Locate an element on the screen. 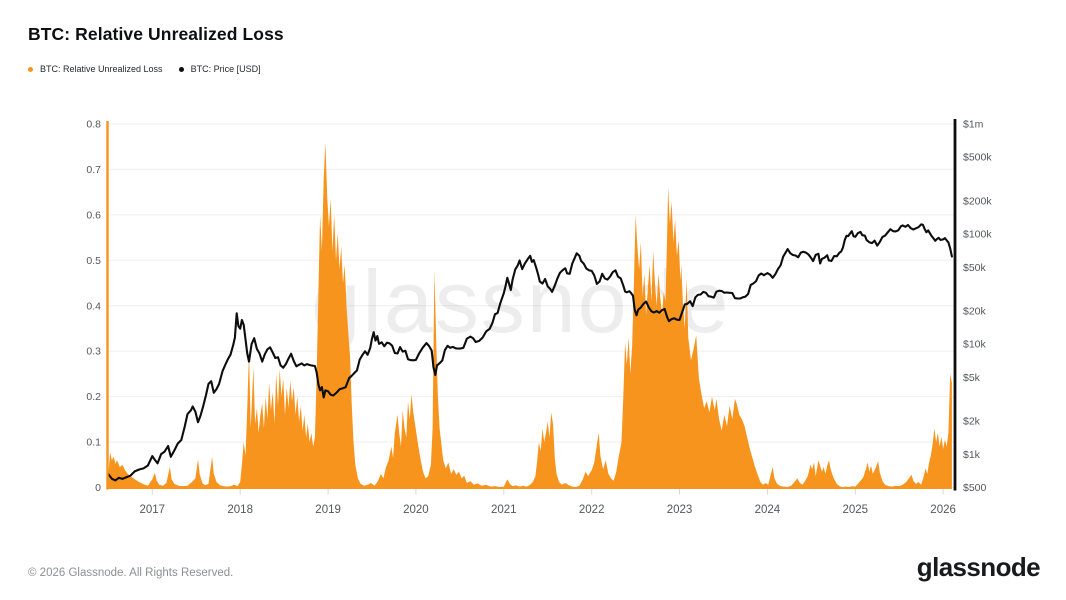 This screenshot has height=600, width=1066. y-left-tick-label: 0.3 is located at coordinates (93, 352).